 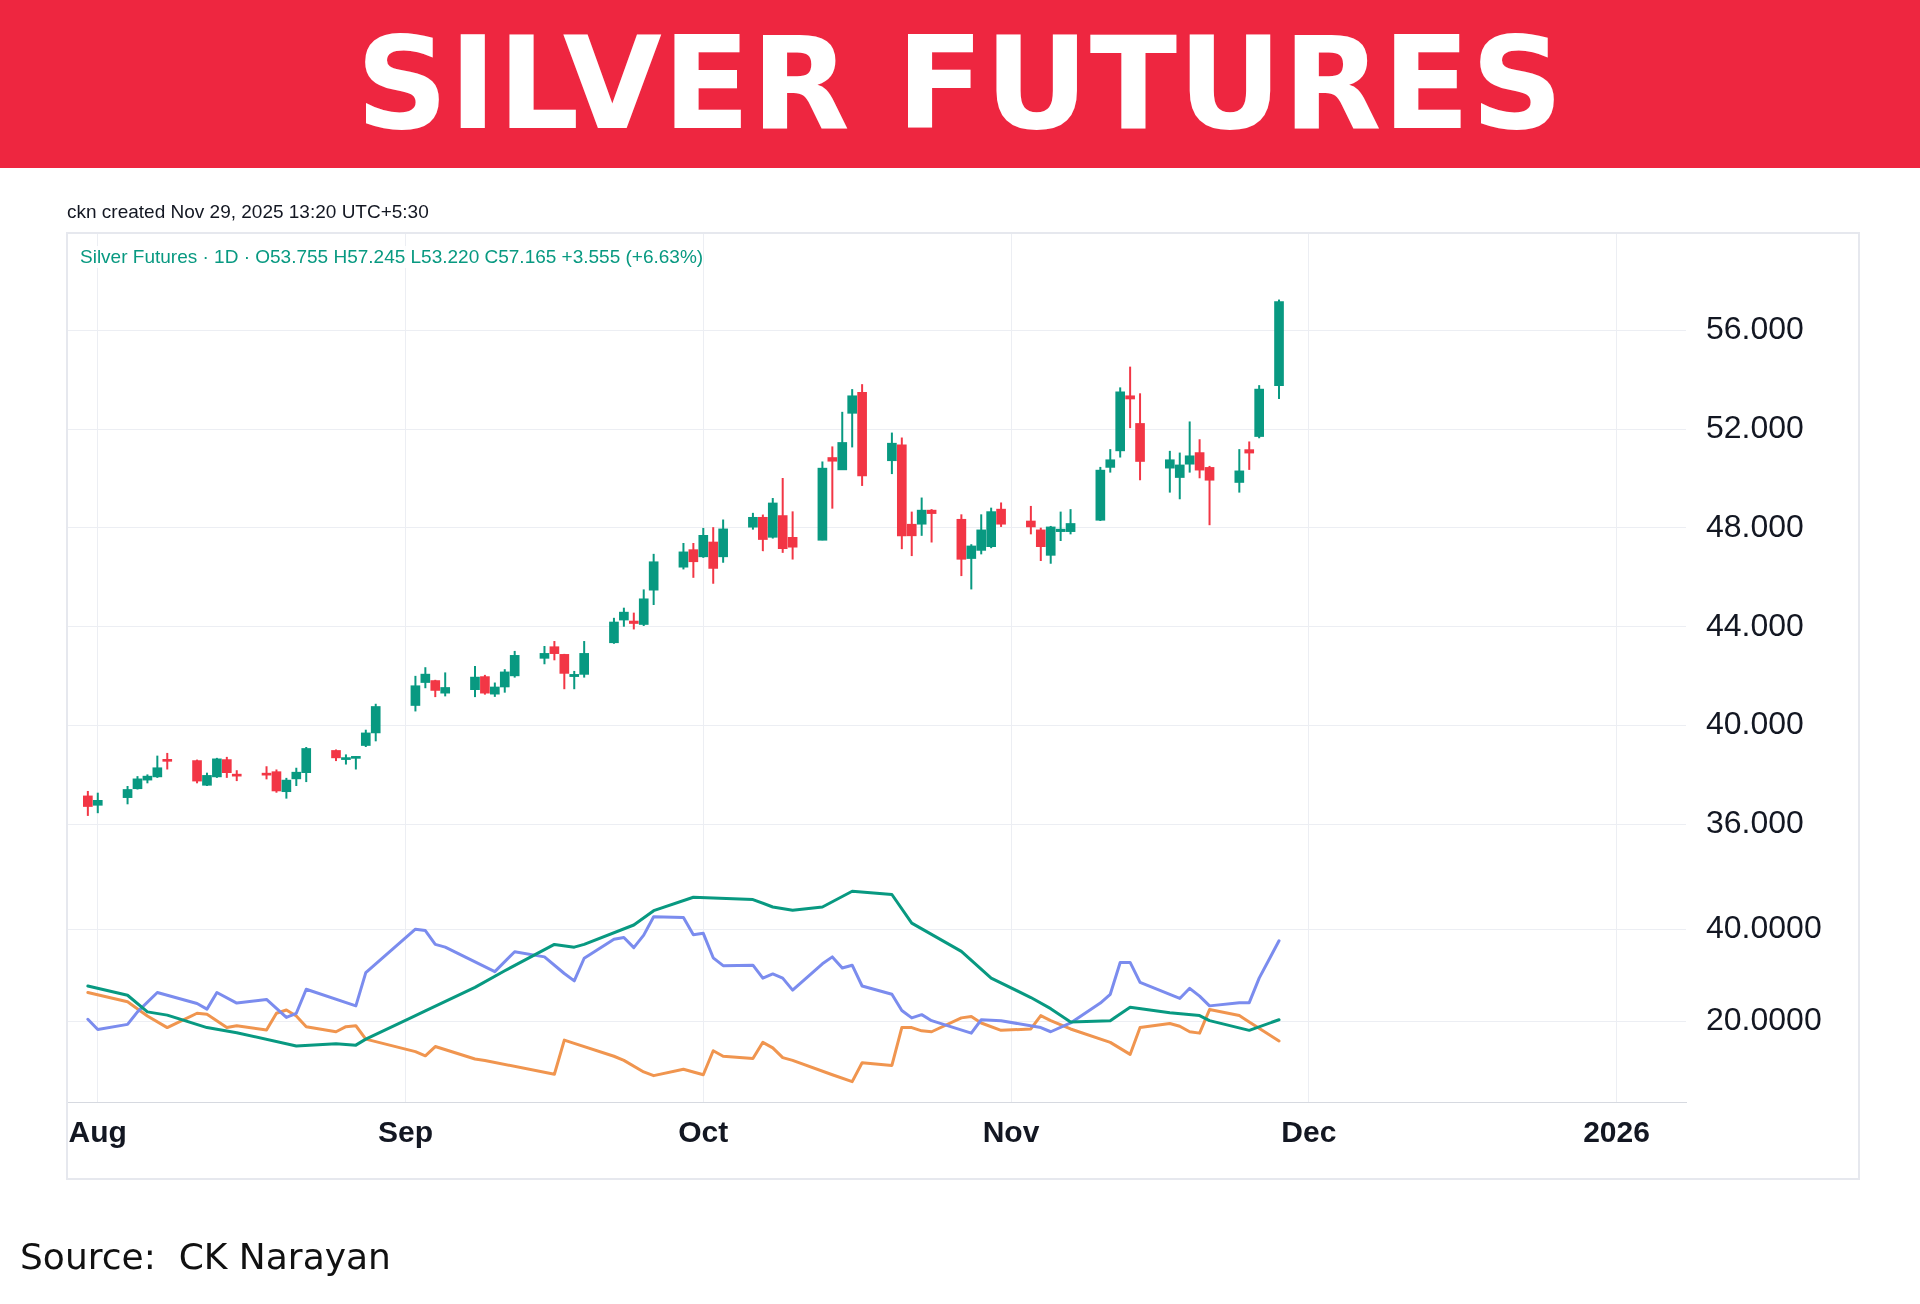 I want to click on y-tick-label: 40.0000, so click(x=1764, y=926).